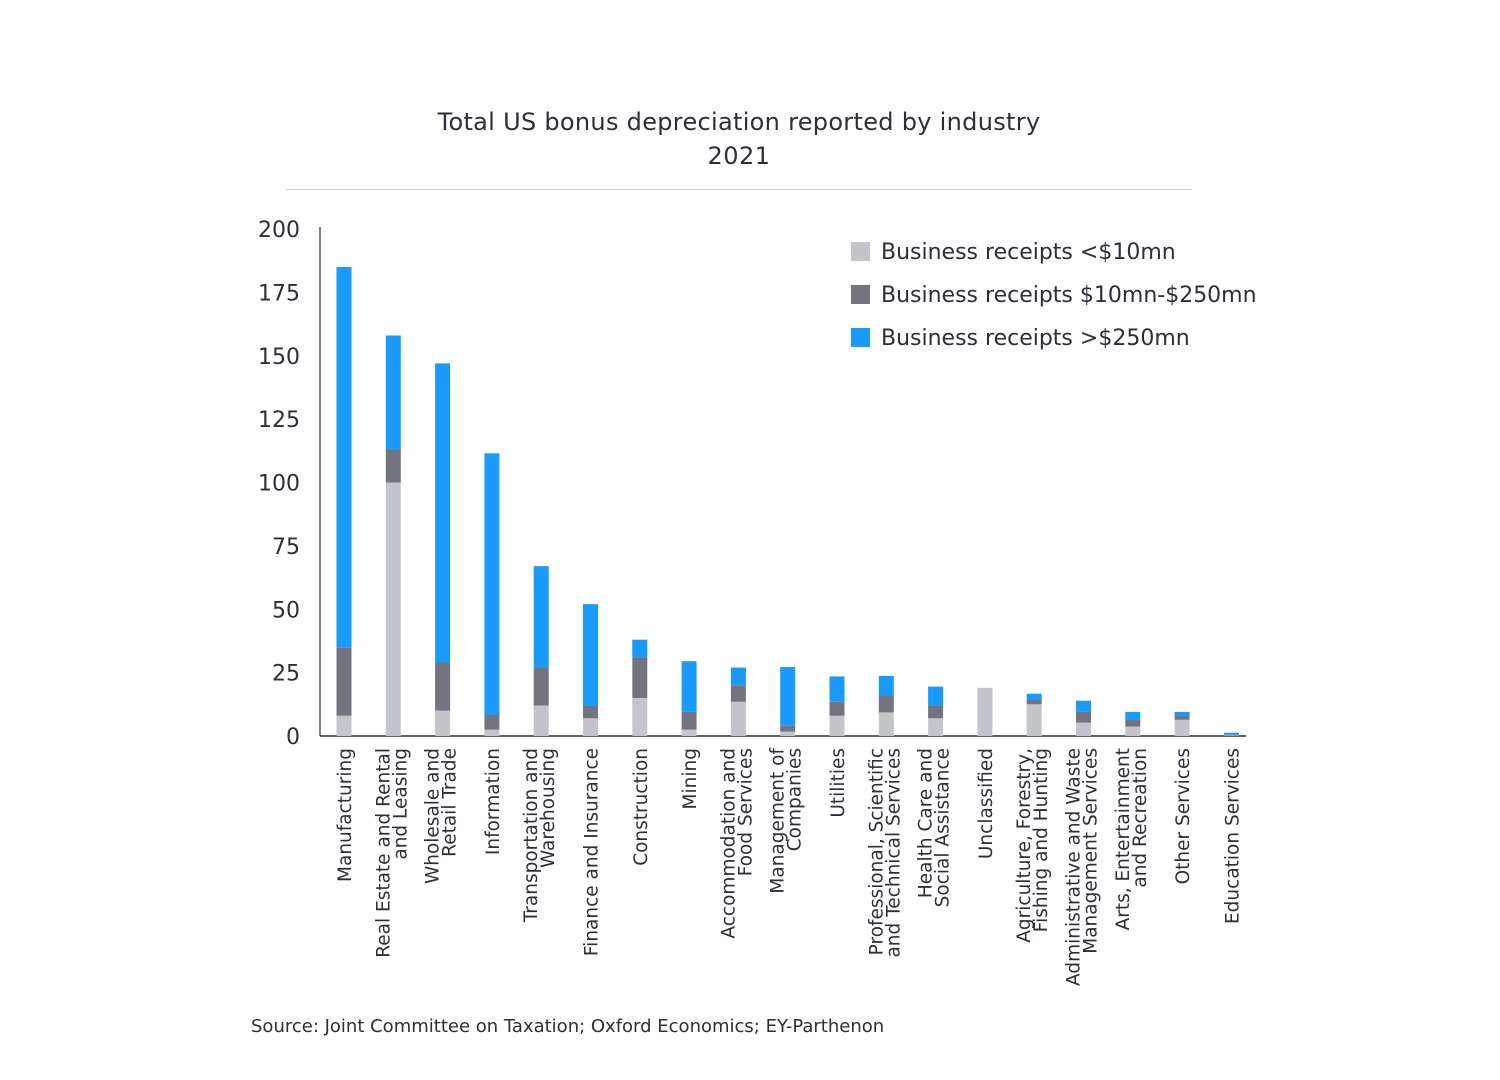 This screenshot has height=1080, width=1500. What do you see at coordinates (690, 778) in the screenshot?
I see `x-tick-label: Mining` at bounding box center [690, 778].